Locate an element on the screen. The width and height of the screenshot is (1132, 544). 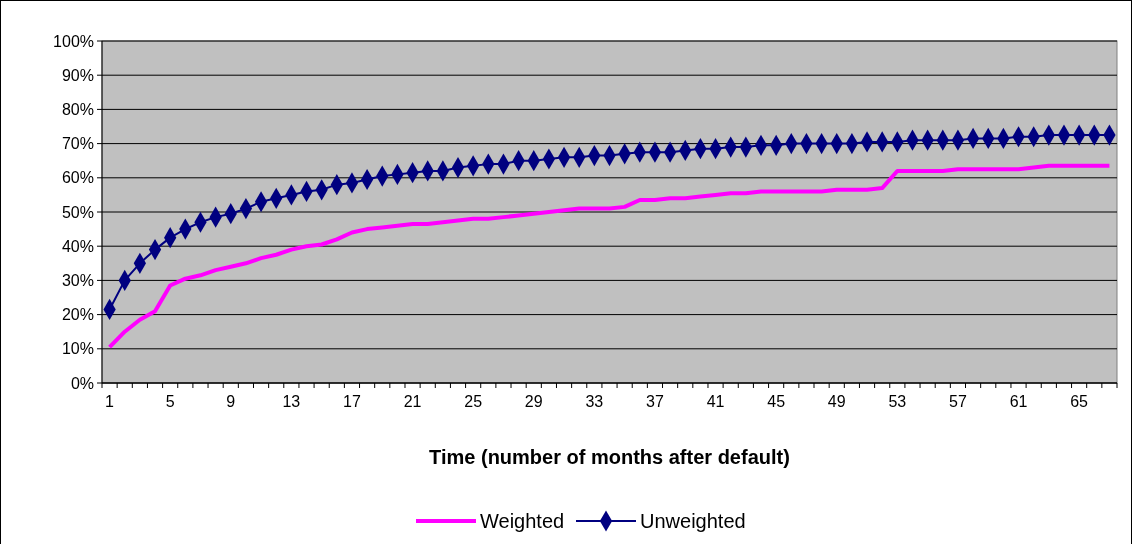
x-tick-label: 29 is located at coordinates (533, 401).